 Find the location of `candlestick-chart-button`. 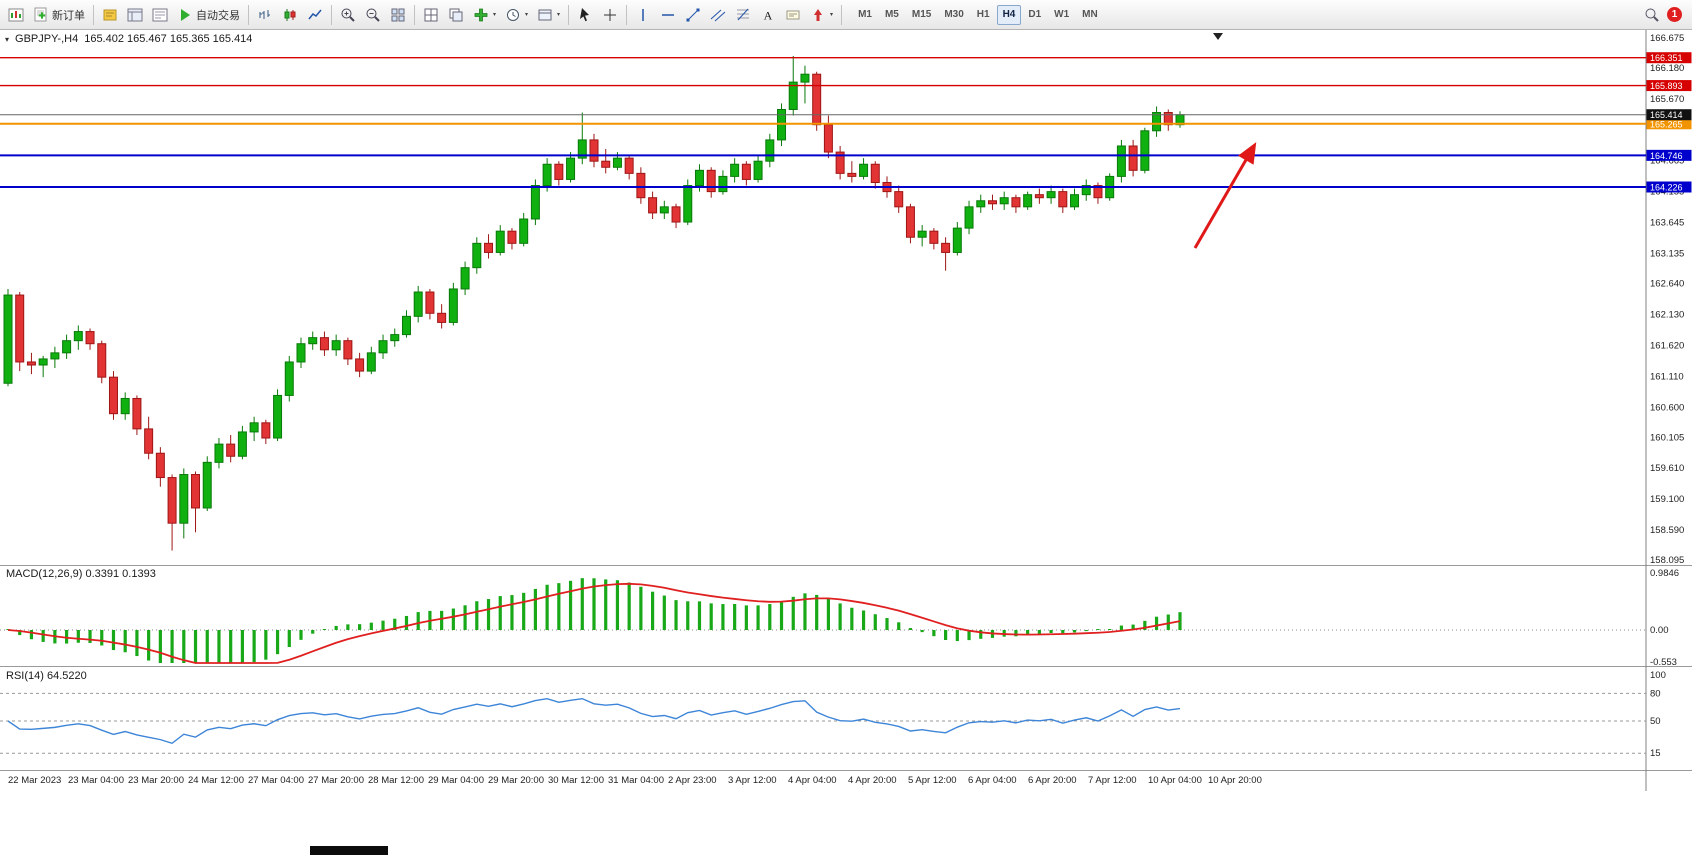

candlestick-chart-button is located at coordinates (290, 15).